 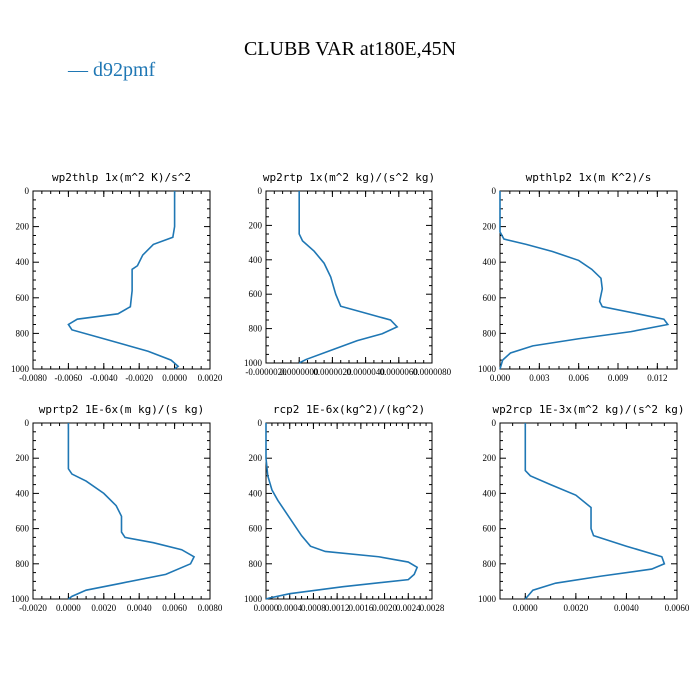 I want to click on x-tick-label: 0.0004, so click(x=289, y=608).